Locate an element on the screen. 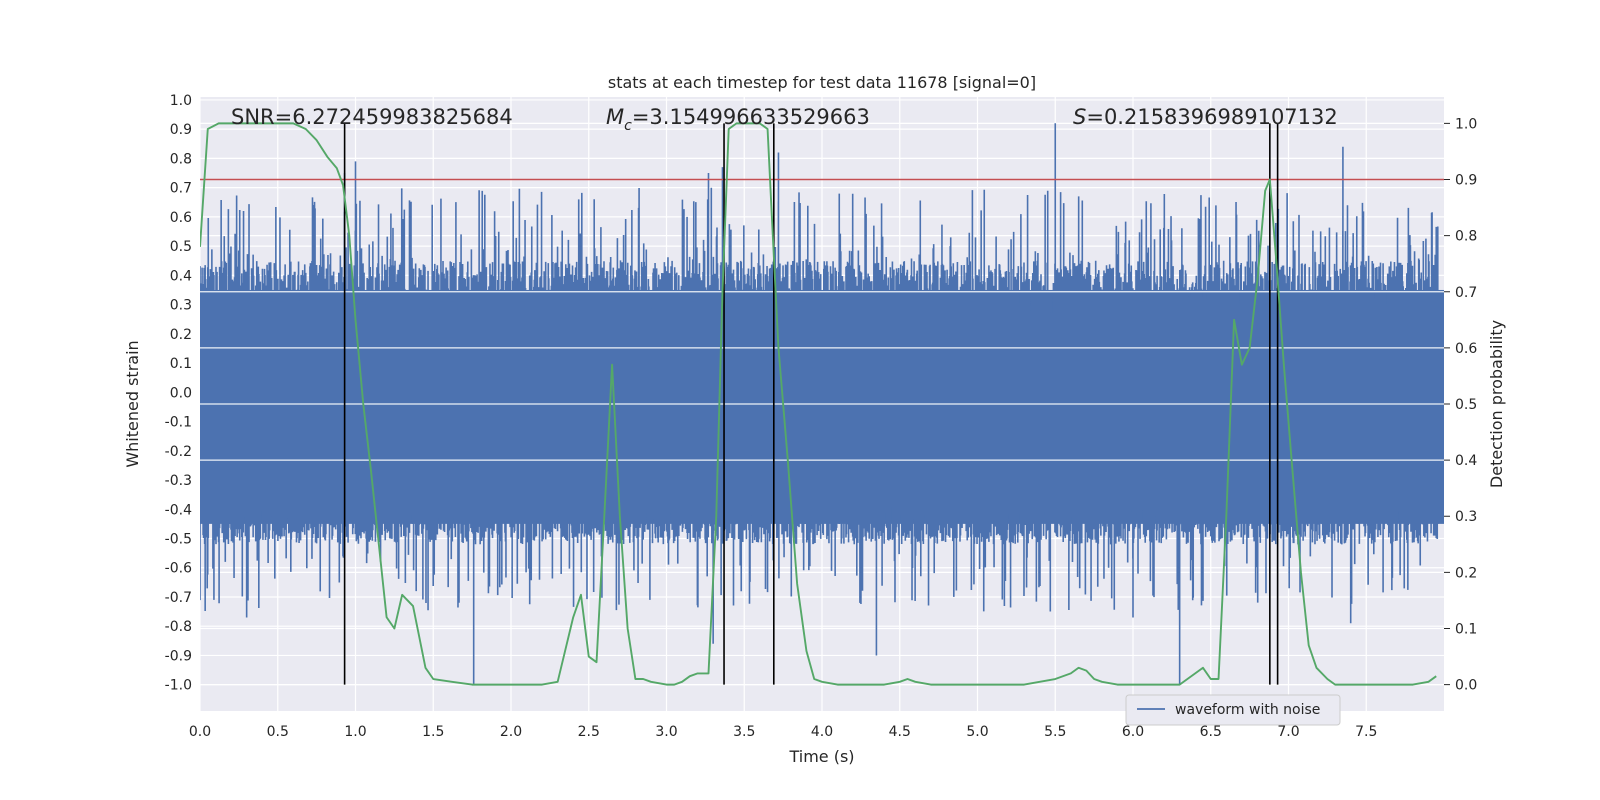 The image size is (1600, 800). y-right-tick-labels: 1.0 0.9 0.8 0.7 0.6 0.5 0.4 0.3 0.2 0.1 0.0 is located at coordinates (1460, 405).